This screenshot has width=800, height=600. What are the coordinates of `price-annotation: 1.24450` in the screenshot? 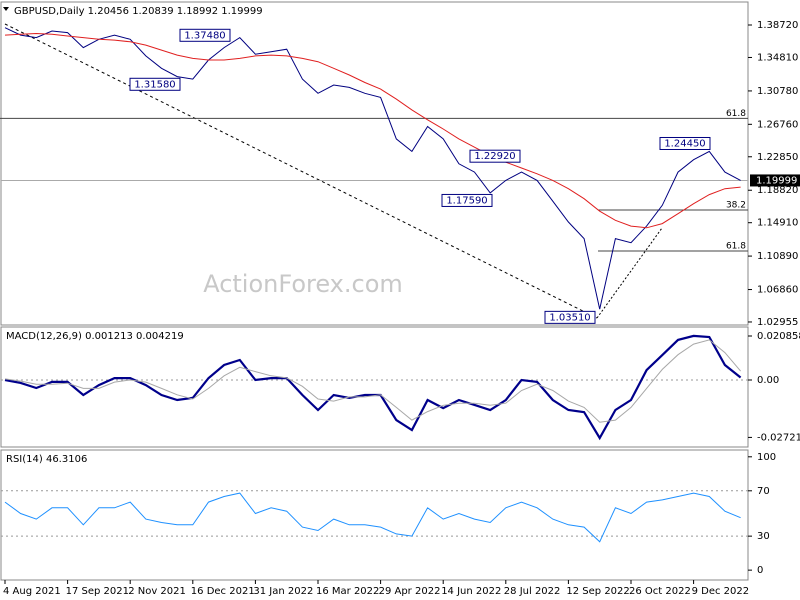 It's located at (684, 143).